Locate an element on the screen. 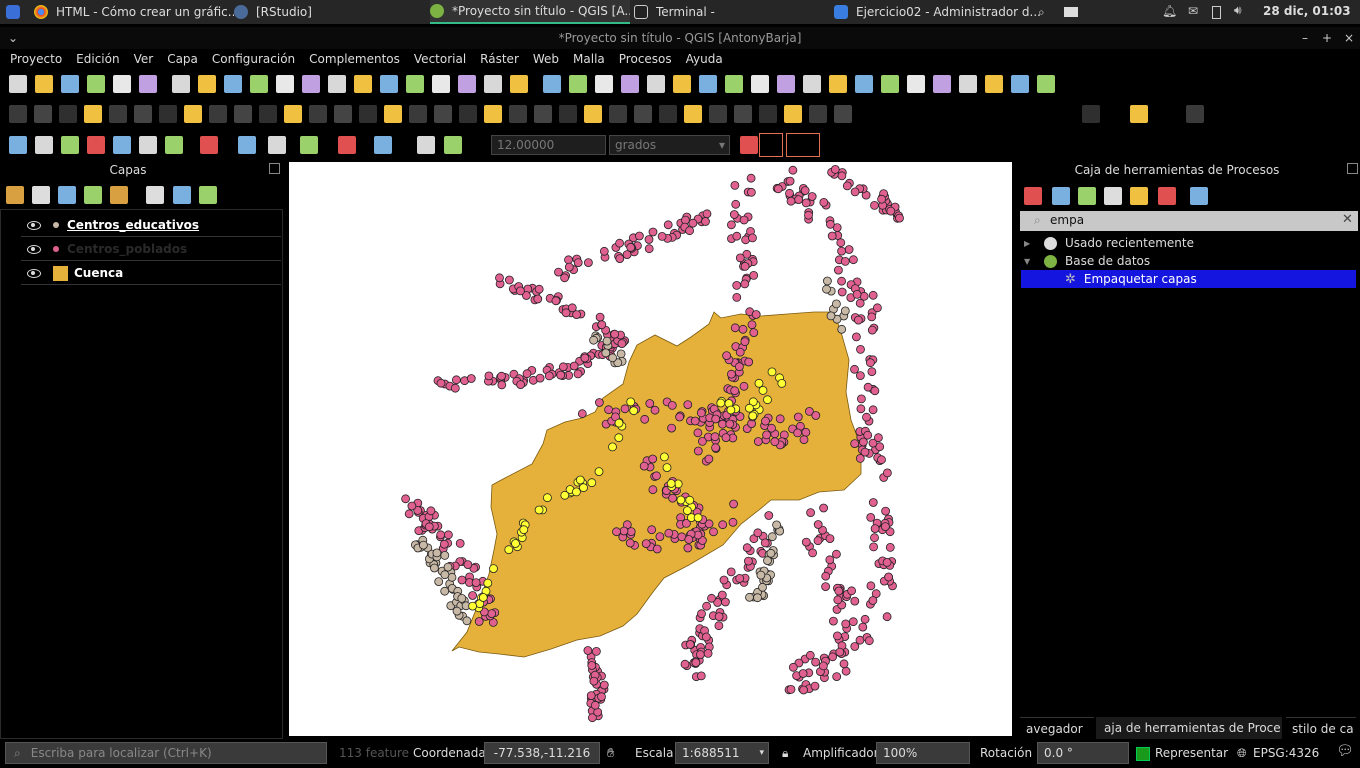  task-rstudio: [RStudio] is located at coordinates (324, 12).